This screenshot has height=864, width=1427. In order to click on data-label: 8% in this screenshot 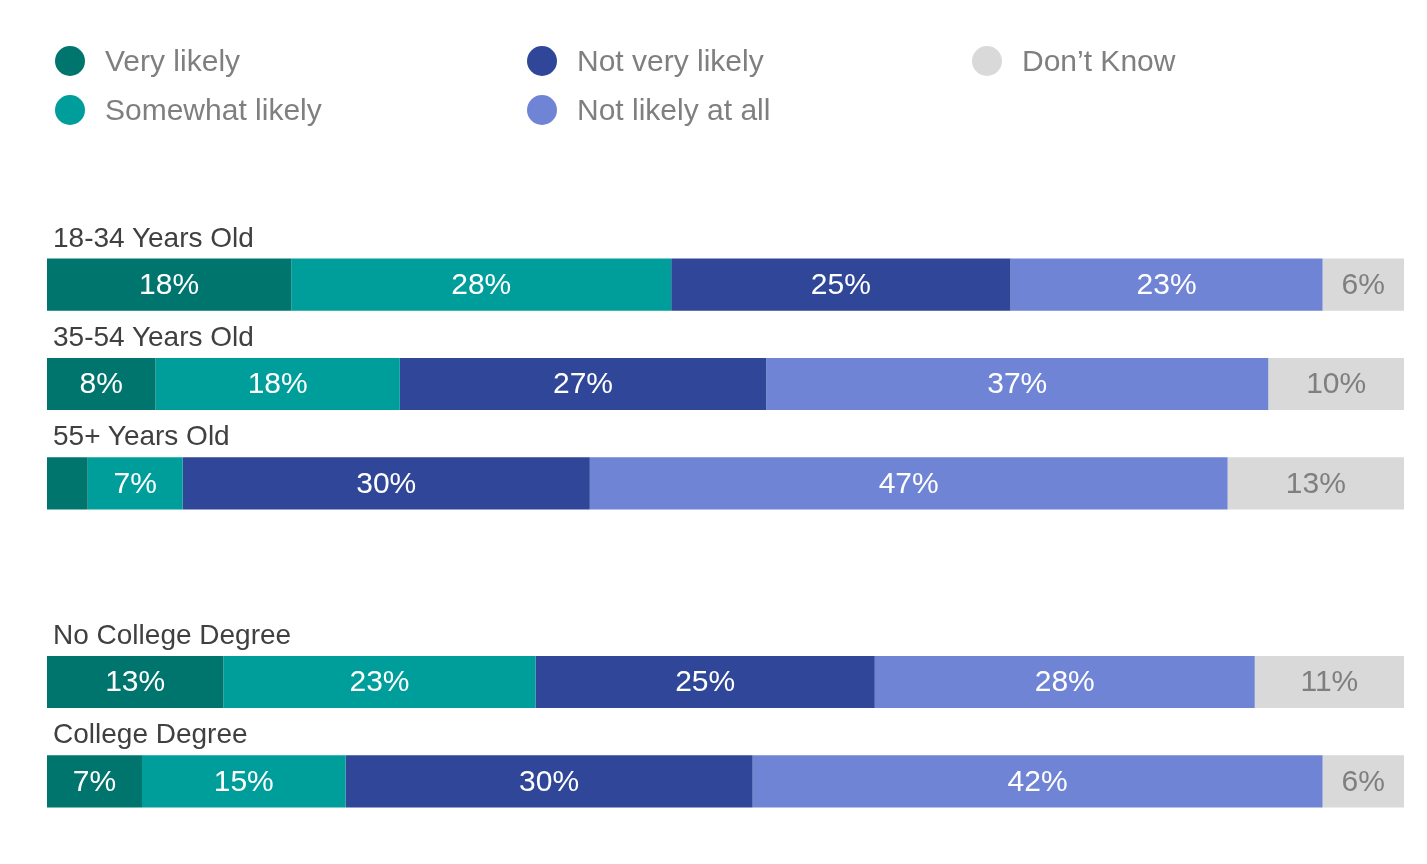, I will do `click(101, 383)`.